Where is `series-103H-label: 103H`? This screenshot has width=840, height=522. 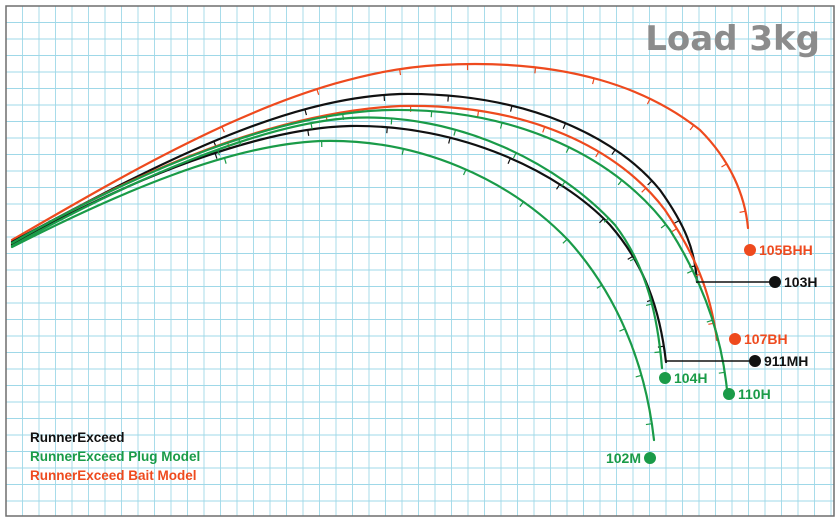
series-103H-label: 103H is located at coordinates (800, 282).